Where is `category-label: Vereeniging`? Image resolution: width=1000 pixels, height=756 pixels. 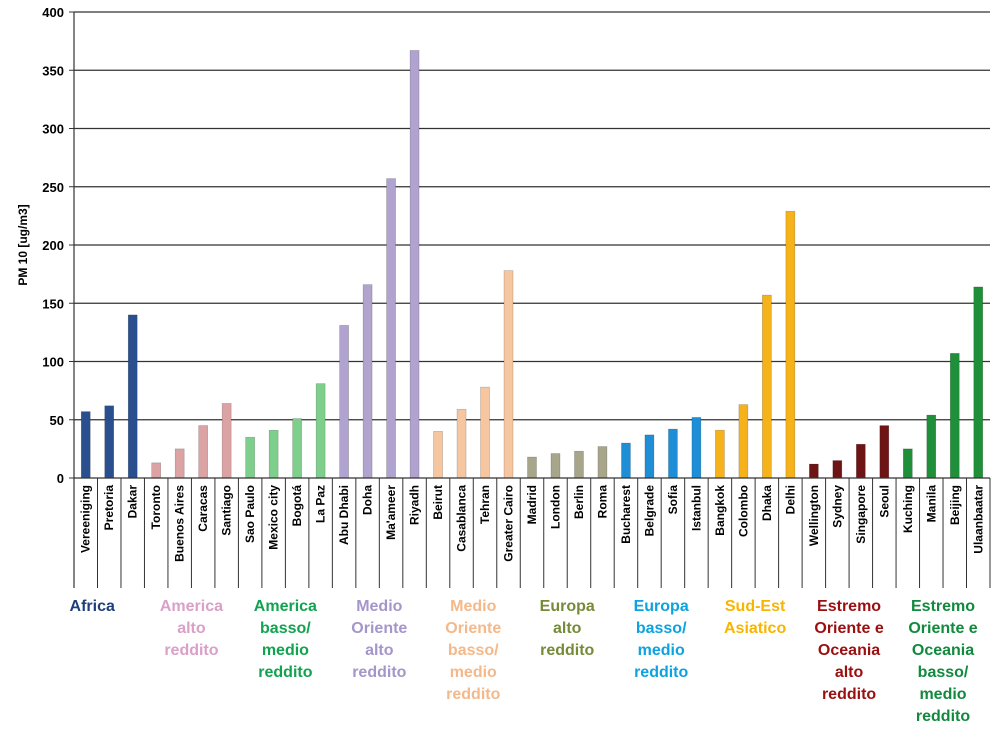 category-label: Vereeniging is located at coordinates (86, 519).